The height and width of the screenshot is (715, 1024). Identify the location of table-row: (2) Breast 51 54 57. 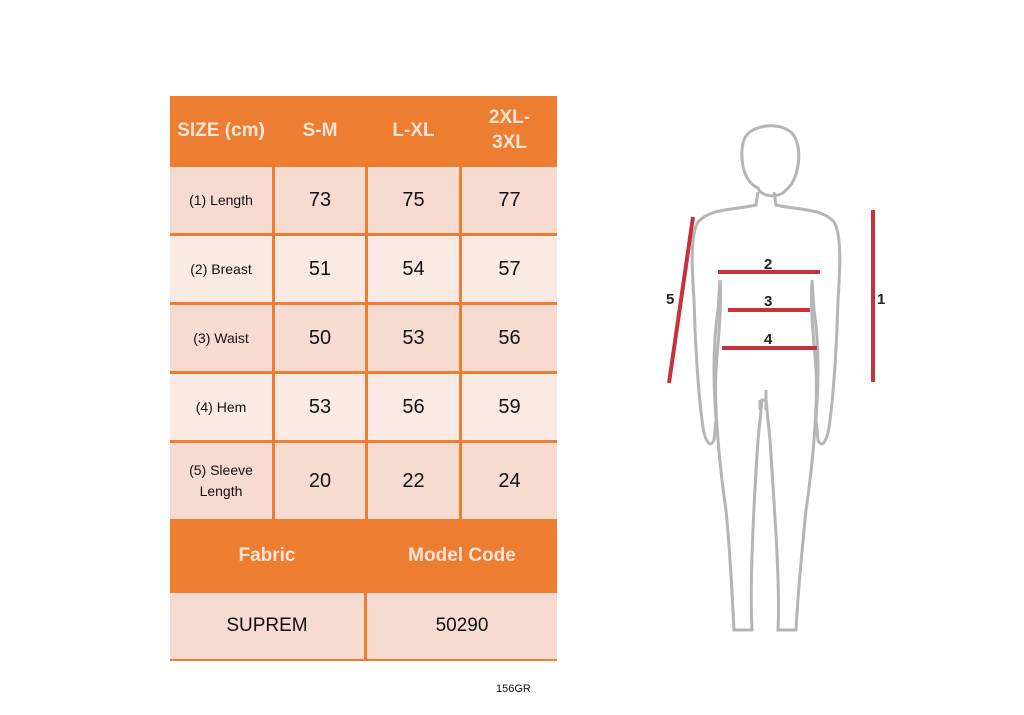
(363, 270).